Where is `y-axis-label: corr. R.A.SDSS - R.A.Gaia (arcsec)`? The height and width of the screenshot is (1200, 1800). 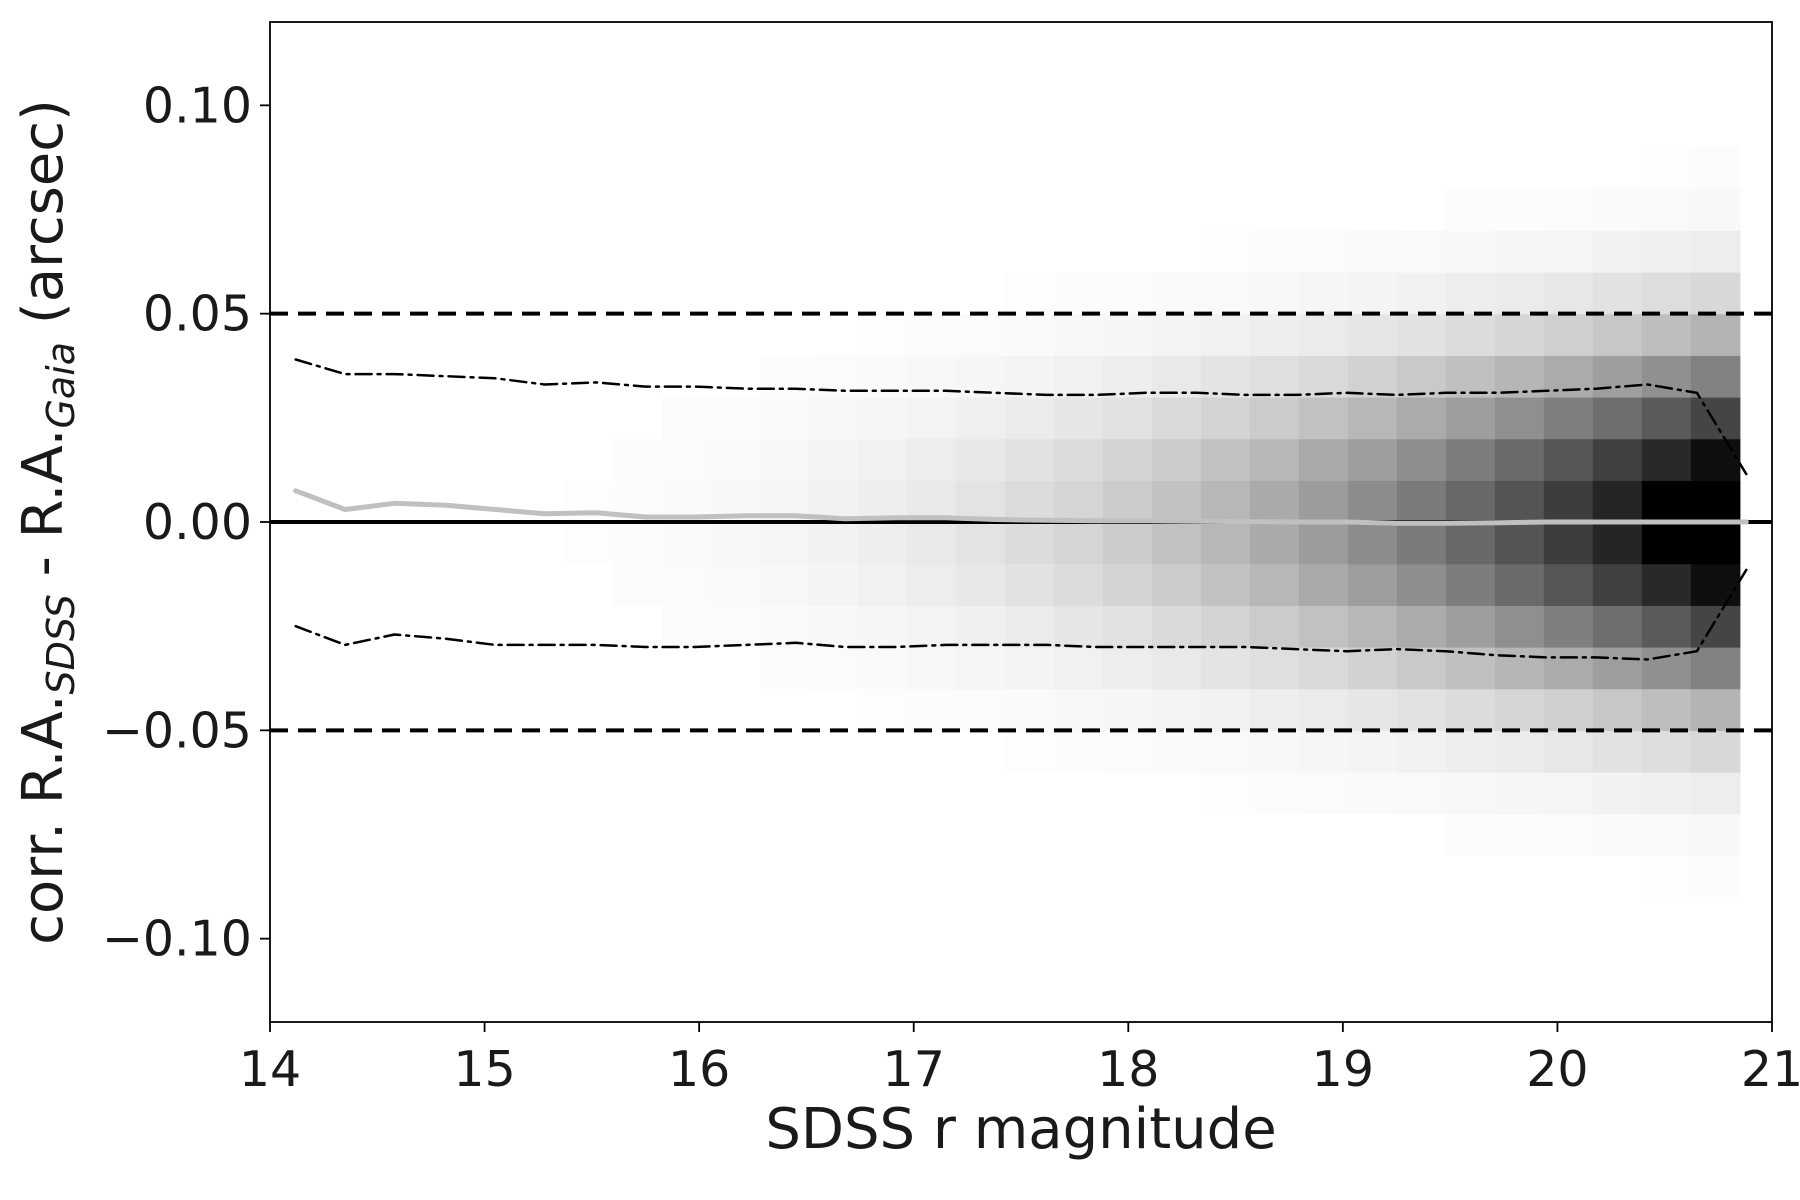 y-axis-label: corr. R.A.SDSS - R.A.Gaia (arcsec) is located at coordinates (47, 522).